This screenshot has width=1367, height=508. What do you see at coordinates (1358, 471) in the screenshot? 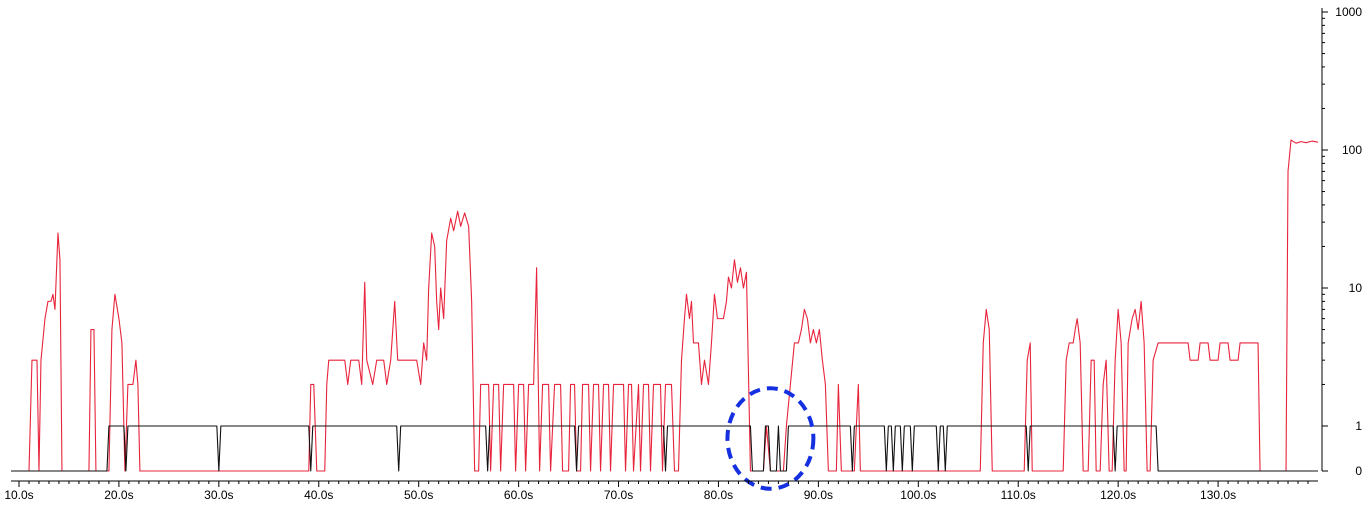
I see `y-tick-label: 0` at bounding box center [1358, 471].